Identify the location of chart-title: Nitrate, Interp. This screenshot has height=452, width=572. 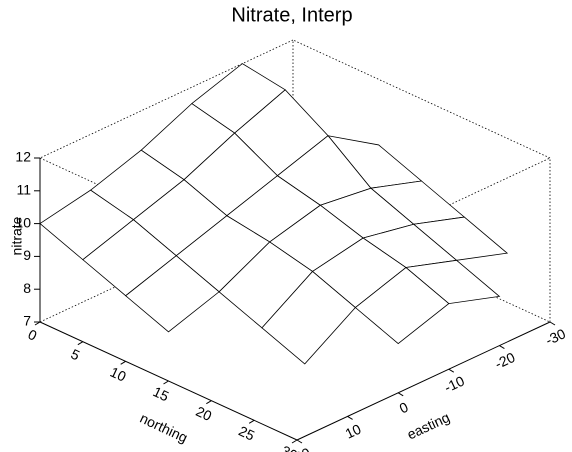
(291, 15).